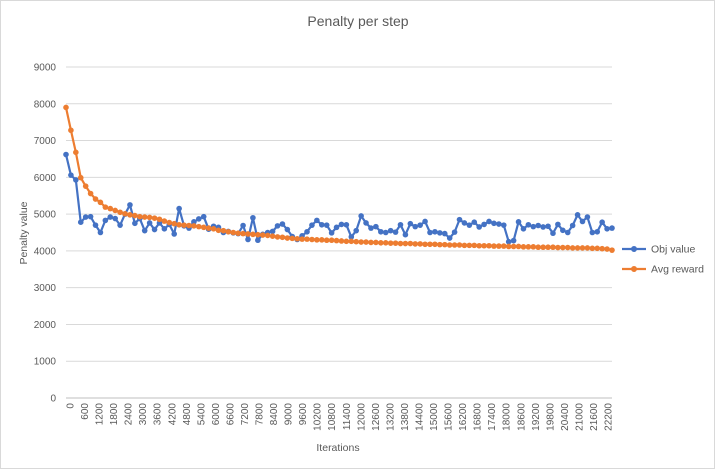  Describe the element at coordinates (634, 269) in the screenshot. I see `legend-swatch-marker` at that location.